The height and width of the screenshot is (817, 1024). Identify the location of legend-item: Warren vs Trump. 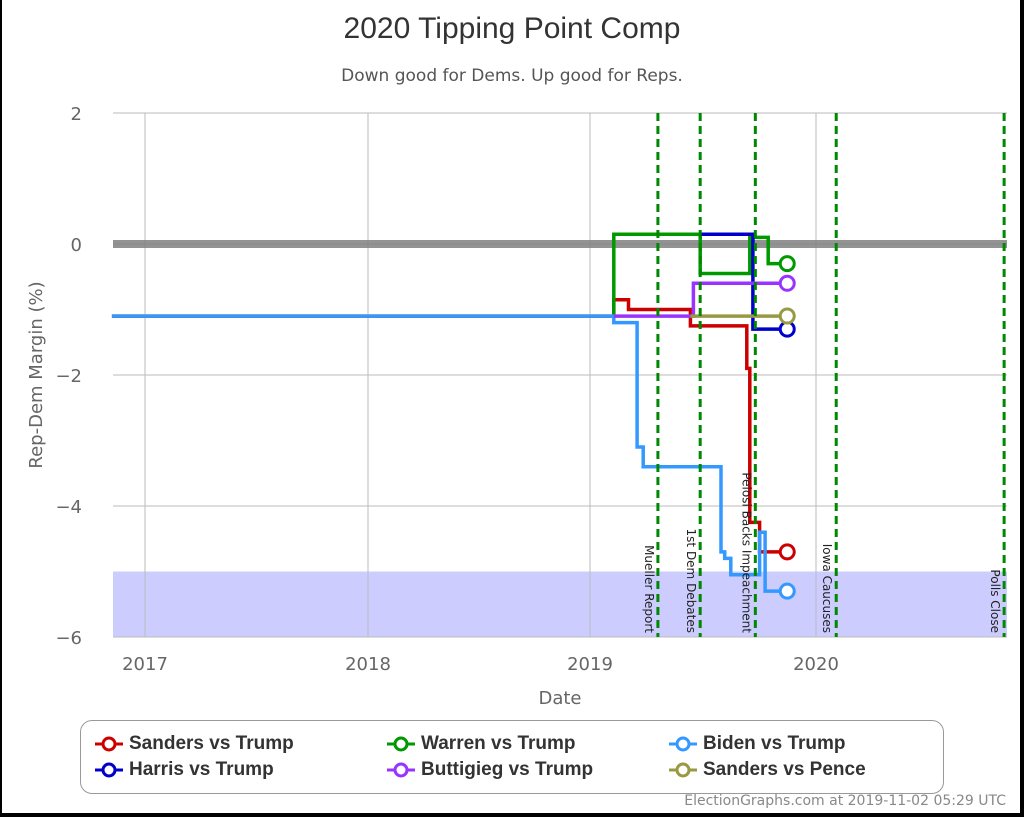
(481, 744).